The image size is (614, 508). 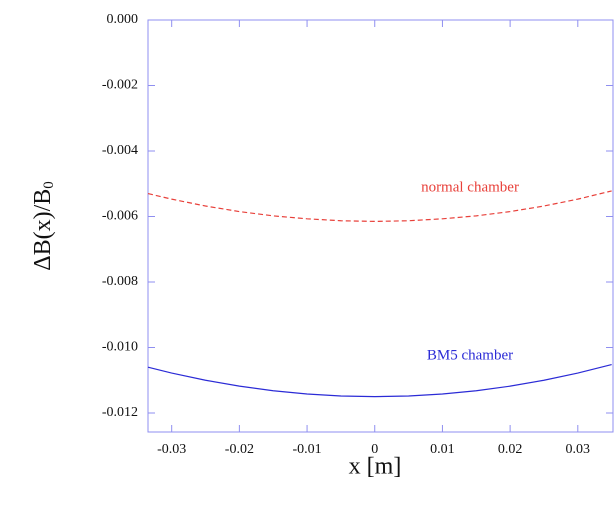 What do you see at coordinates (306, 449) in the screenshot?
I see `x-tick-label: -0.01` at bounding box center [306, 449].